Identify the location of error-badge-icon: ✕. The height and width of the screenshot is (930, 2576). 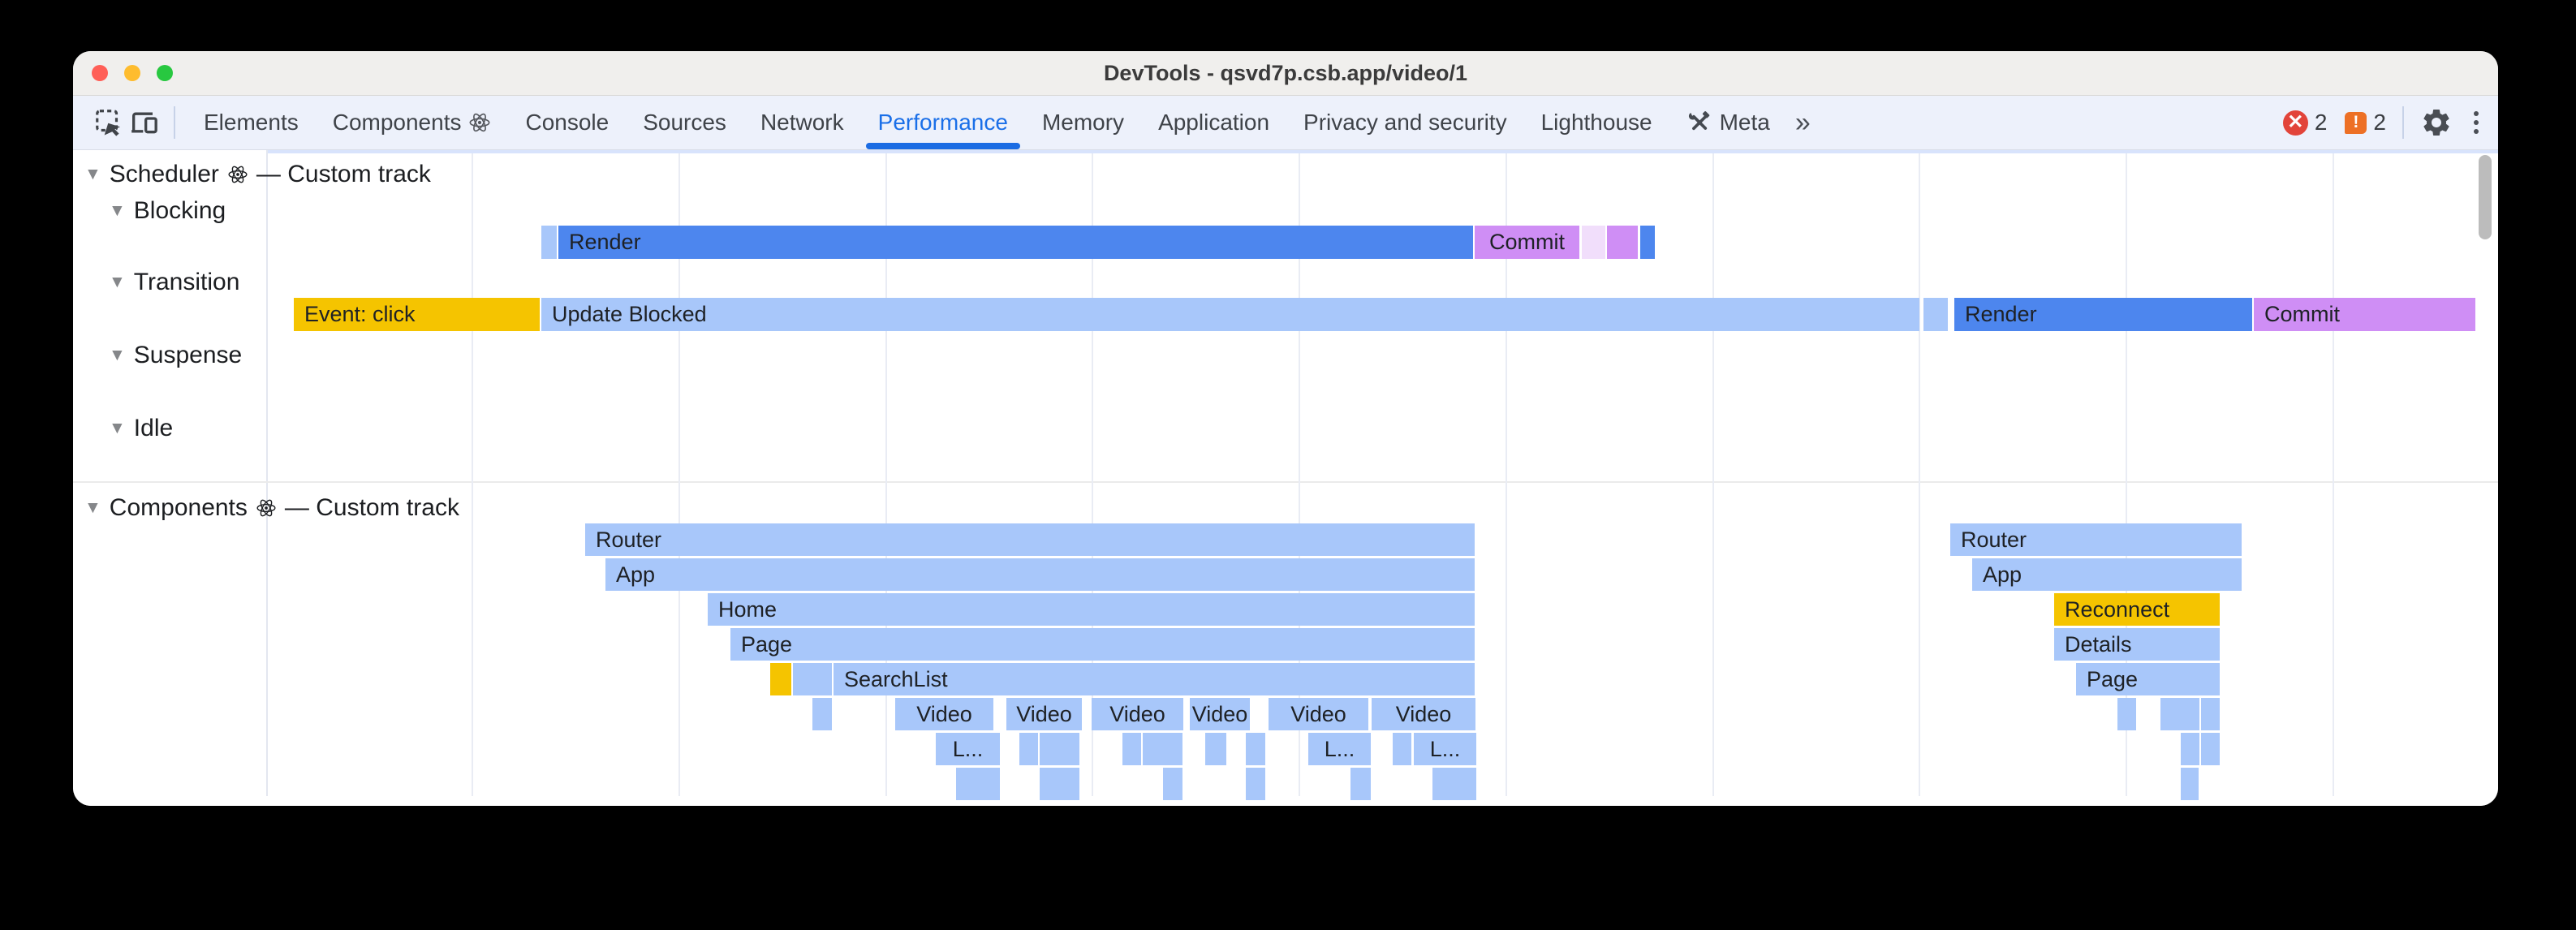
(2295, 123).